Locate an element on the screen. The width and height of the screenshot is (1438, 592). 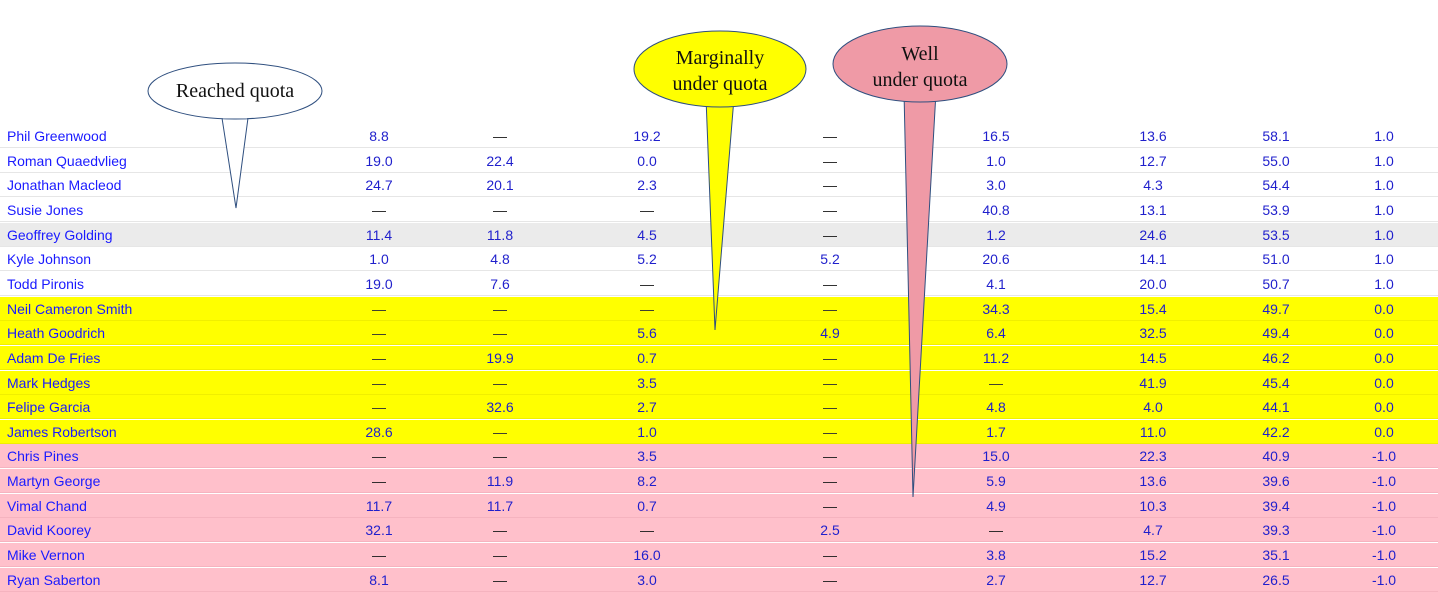
value-cell: 46.2 is located at coordinates (1276, 357).